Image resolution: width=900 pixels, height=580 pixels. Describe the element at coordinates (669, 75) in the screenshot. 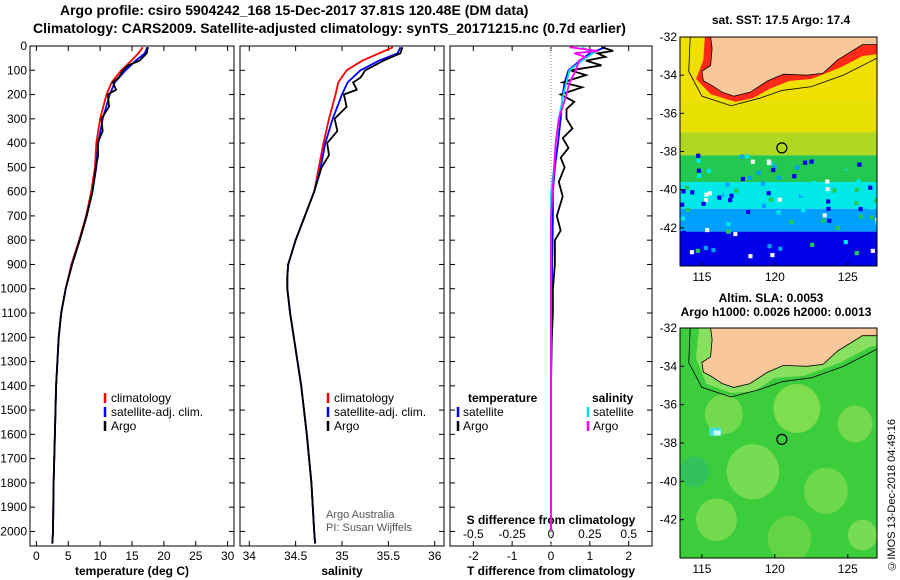

I see `y-tick-label: -34` at that location.